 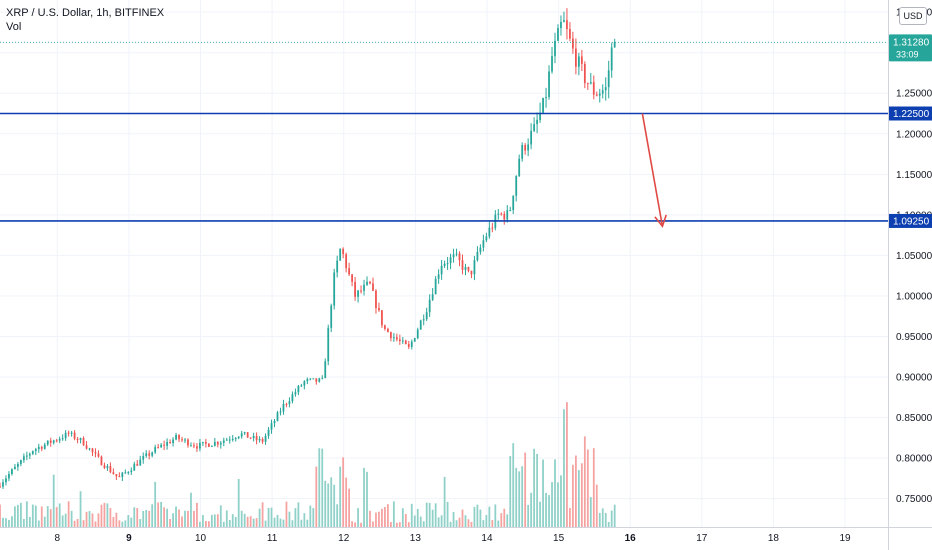 I want to click on arrow-shaft, so click(x=652, y=170).